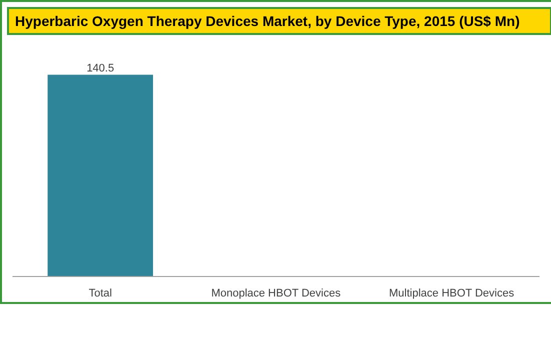 Image resolution: width=551 pixels, height=346 pixels. Describe the element at coordinates (452, 294) in the screenshot. I see `x-tick-label: Multiplace HBOT Devices` at that location.